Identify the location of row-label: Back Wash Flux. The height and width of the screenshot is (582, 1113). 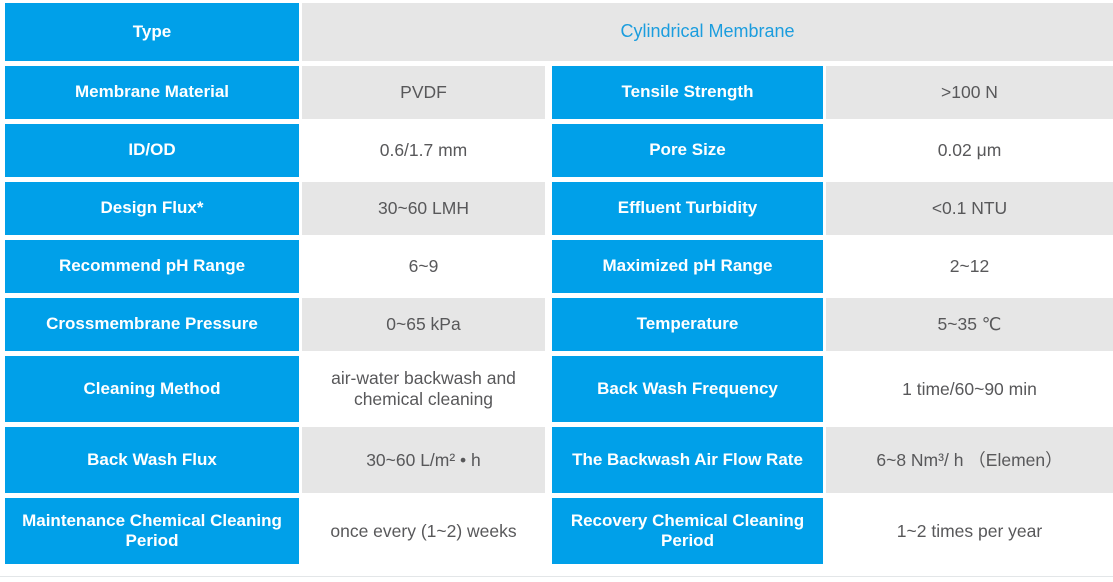
(152, 460).